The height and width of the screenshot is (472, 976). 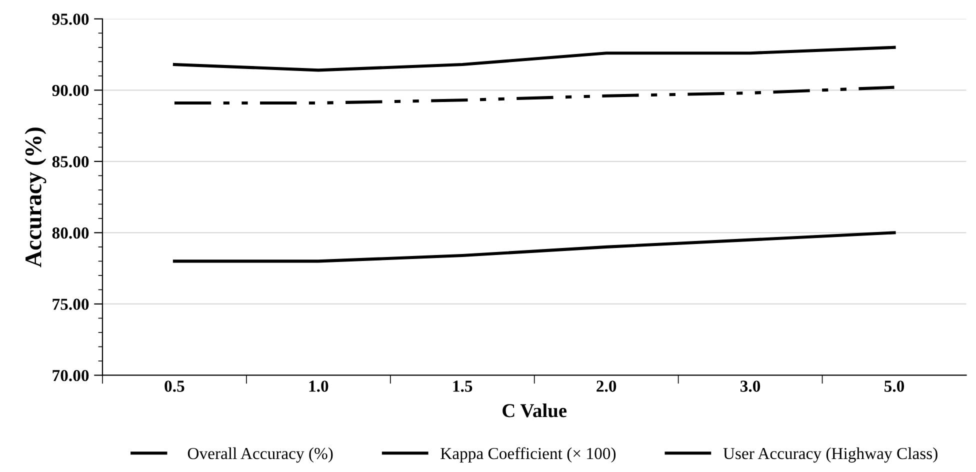 What do you see at coordinates (70, 233) in the screenshot?
I see `y-tick-label: 80.00` at bounding box center [70, 233].